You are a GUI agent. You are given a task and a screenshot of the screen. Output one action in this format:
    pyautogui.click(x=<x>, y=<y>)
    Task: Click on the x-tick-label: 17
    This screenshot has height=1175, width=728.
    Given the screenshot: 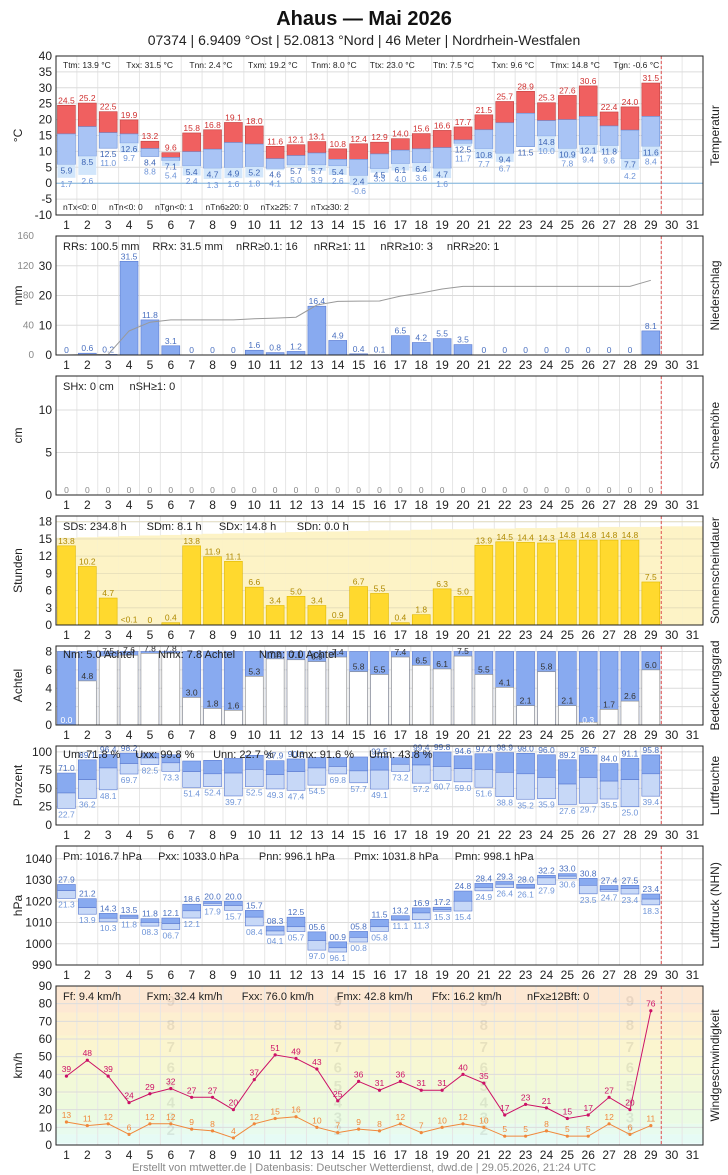 What is the action you would take?
    pyautogui.click(x=401, y=365)
    